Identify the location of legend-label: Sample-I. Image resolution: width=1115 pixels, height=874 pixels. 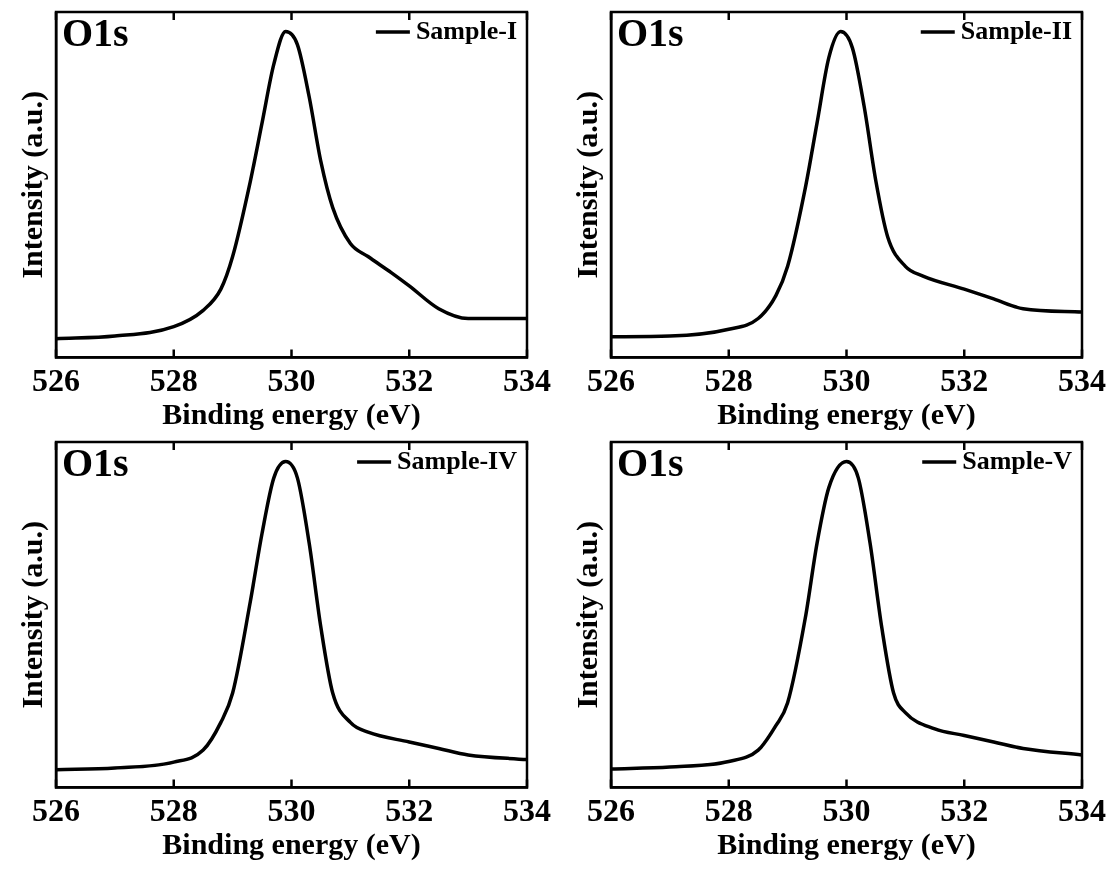
(466, 30).